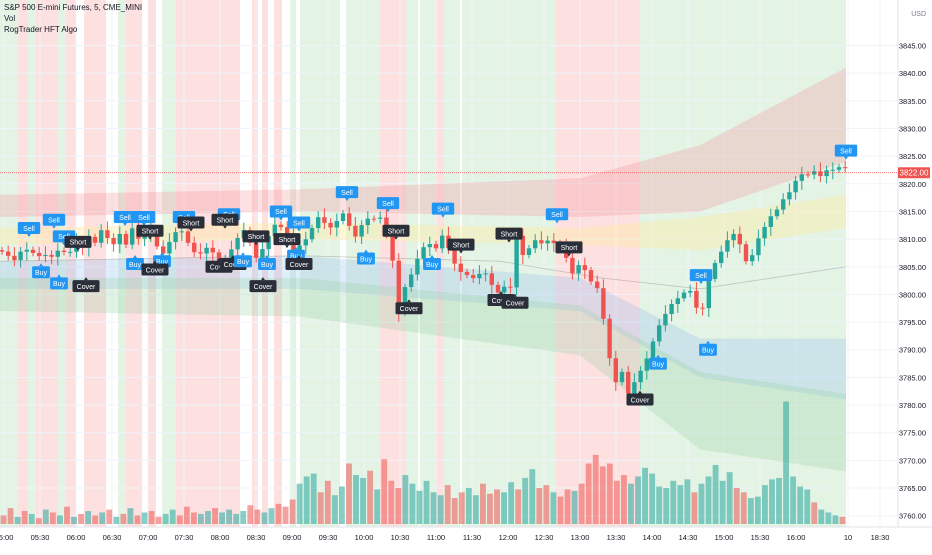 The height and width of the screenshot is (555, 932). I want to click on signal-cover: Cover, so click(640, 398).